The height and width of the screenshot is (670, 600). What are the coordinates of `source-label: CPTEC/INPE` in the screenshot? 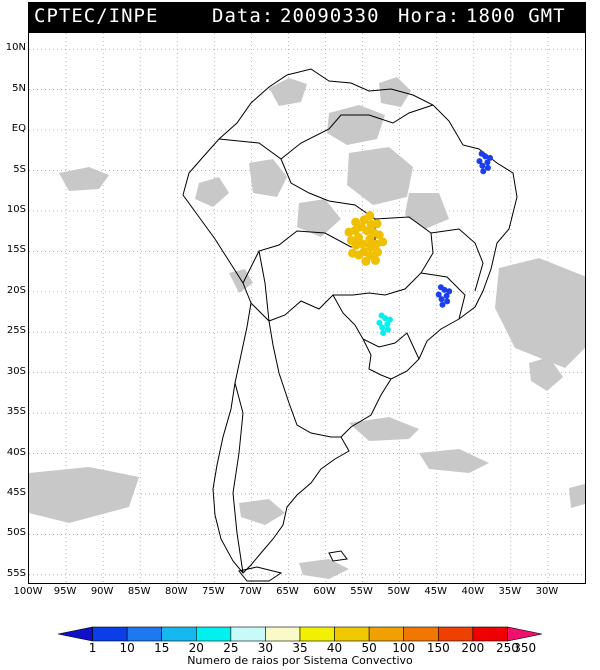 It's located at (96, 16).